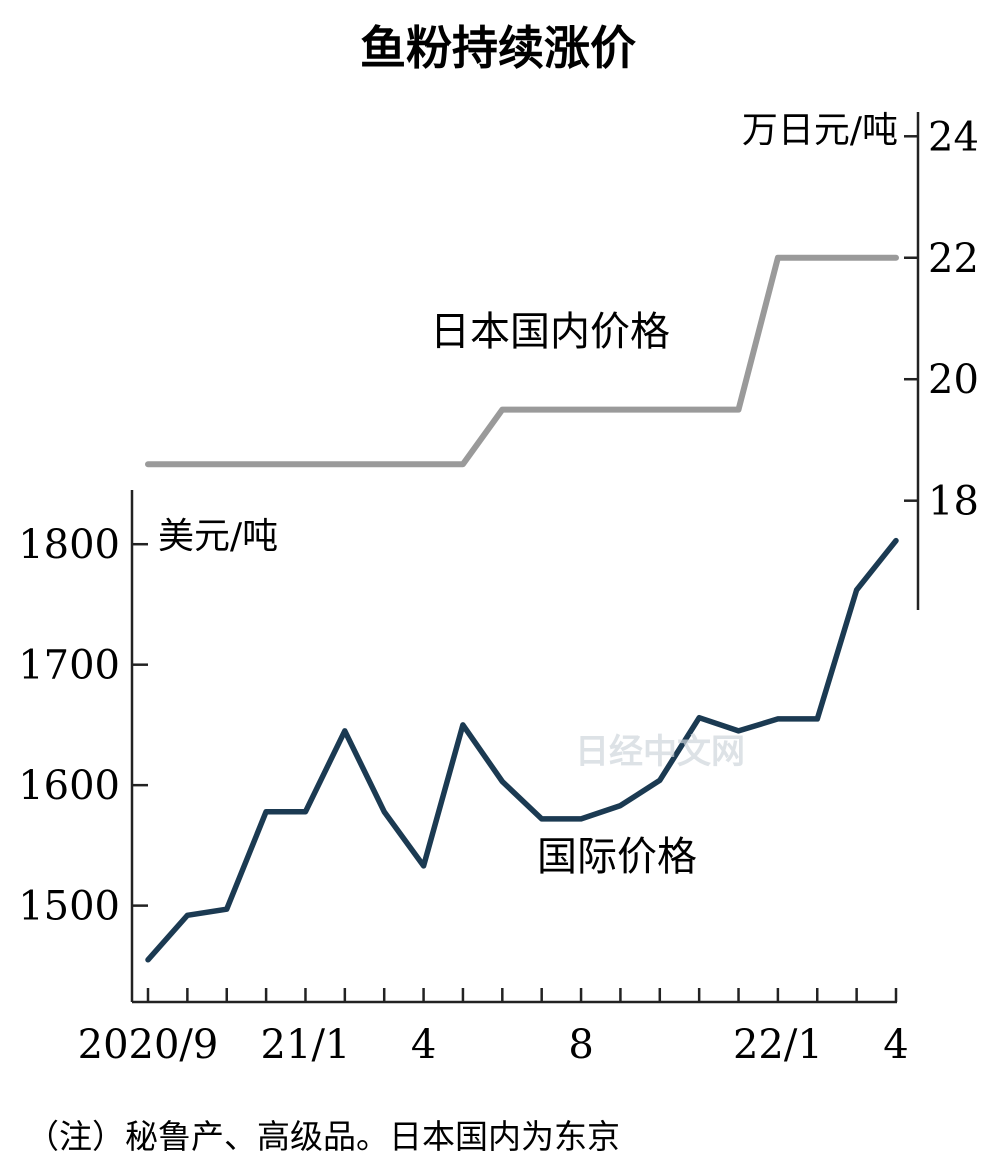 The width and height of the screenshot is (1000, 1168). I want to click on left-tick-label: 1500, so click(69, 907).